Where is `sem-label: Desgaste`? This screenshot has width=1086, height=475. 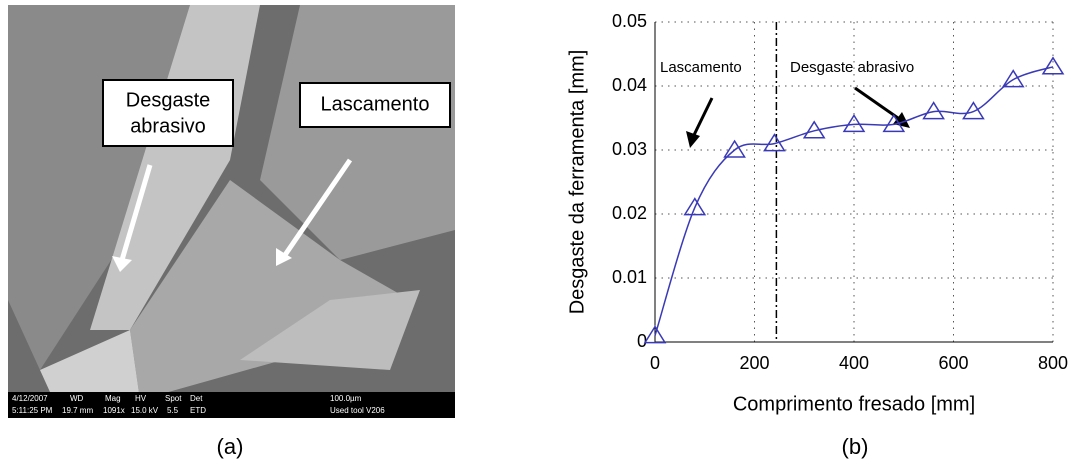
sem-label: Desgaste is located at coordinates (168, 100).